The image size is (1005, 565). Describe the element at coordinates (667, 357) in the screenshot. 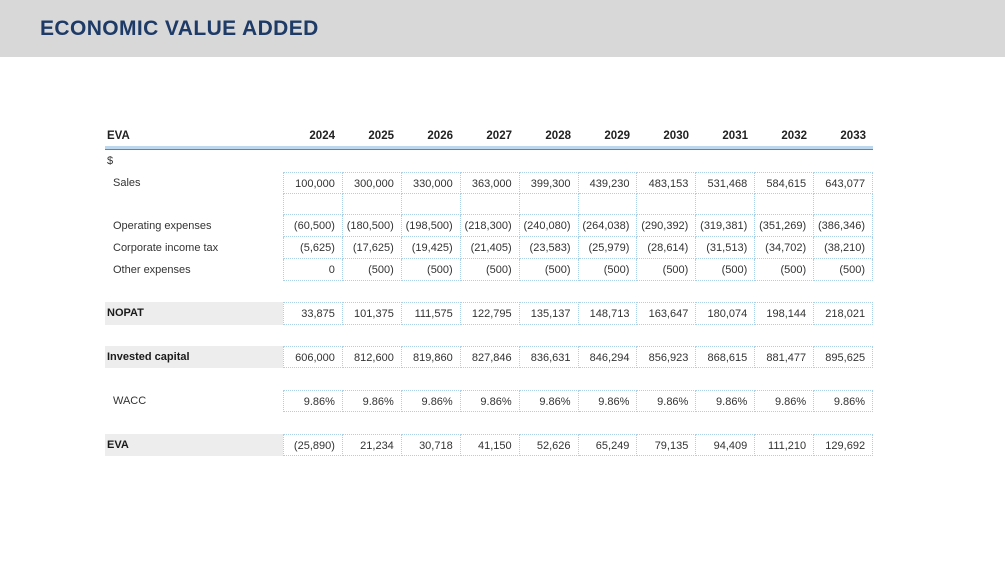

I see `cell: 856,923` at that location.